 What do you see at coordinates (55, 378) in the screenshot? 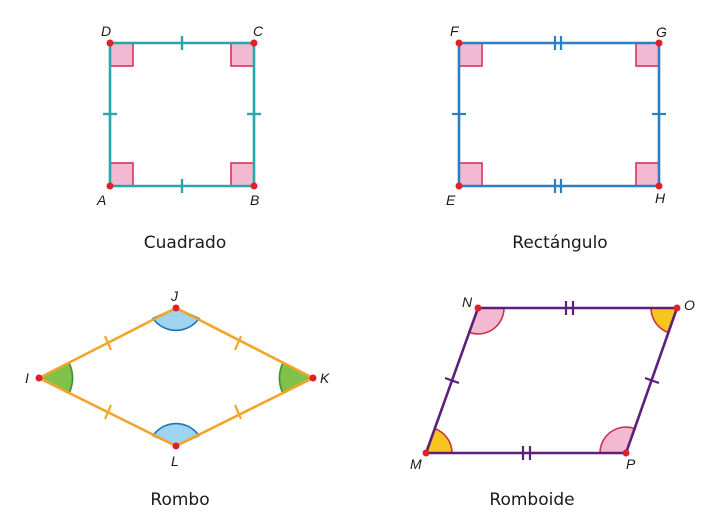
I see `angle-i-mark` at bounding box center [55, 378].